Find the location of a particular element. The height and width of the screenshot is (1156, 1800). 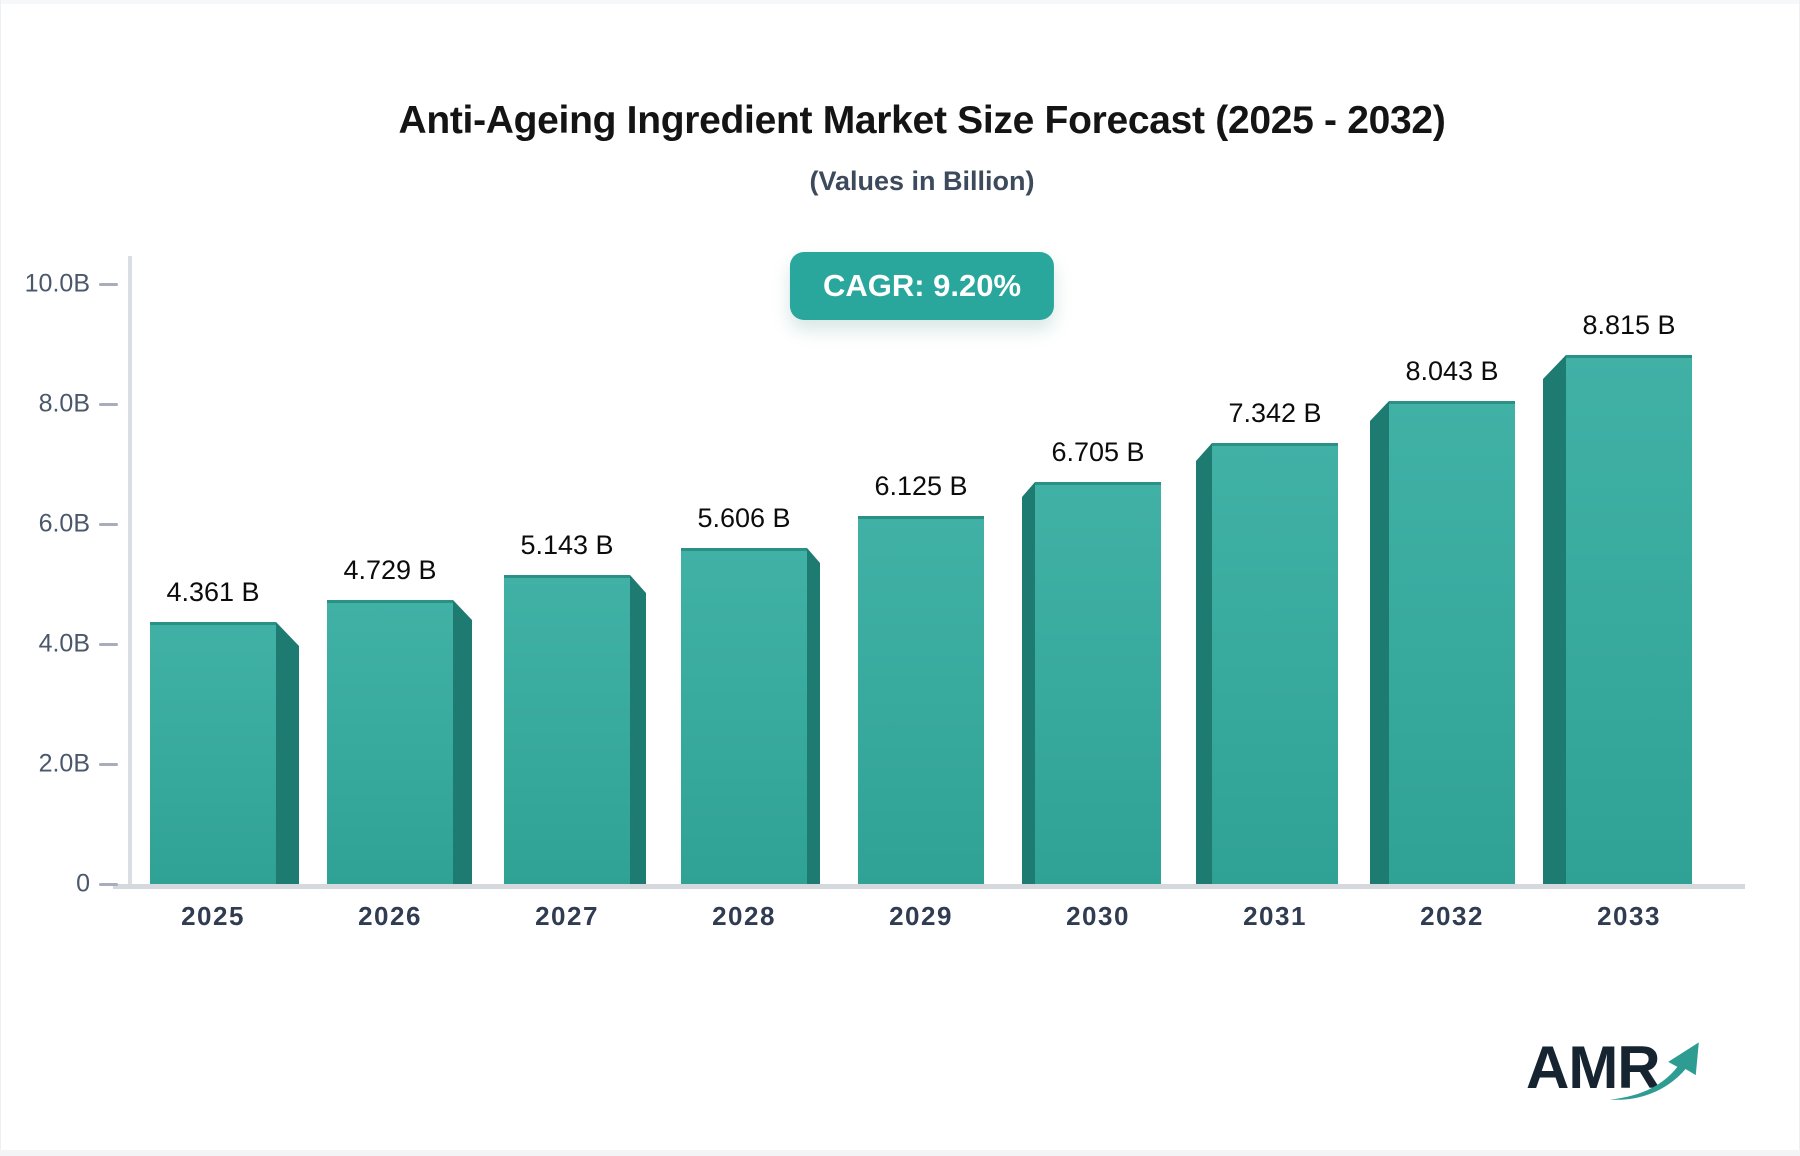

bar-value-label: 8.815 B is located at coordinates (1629, 325).